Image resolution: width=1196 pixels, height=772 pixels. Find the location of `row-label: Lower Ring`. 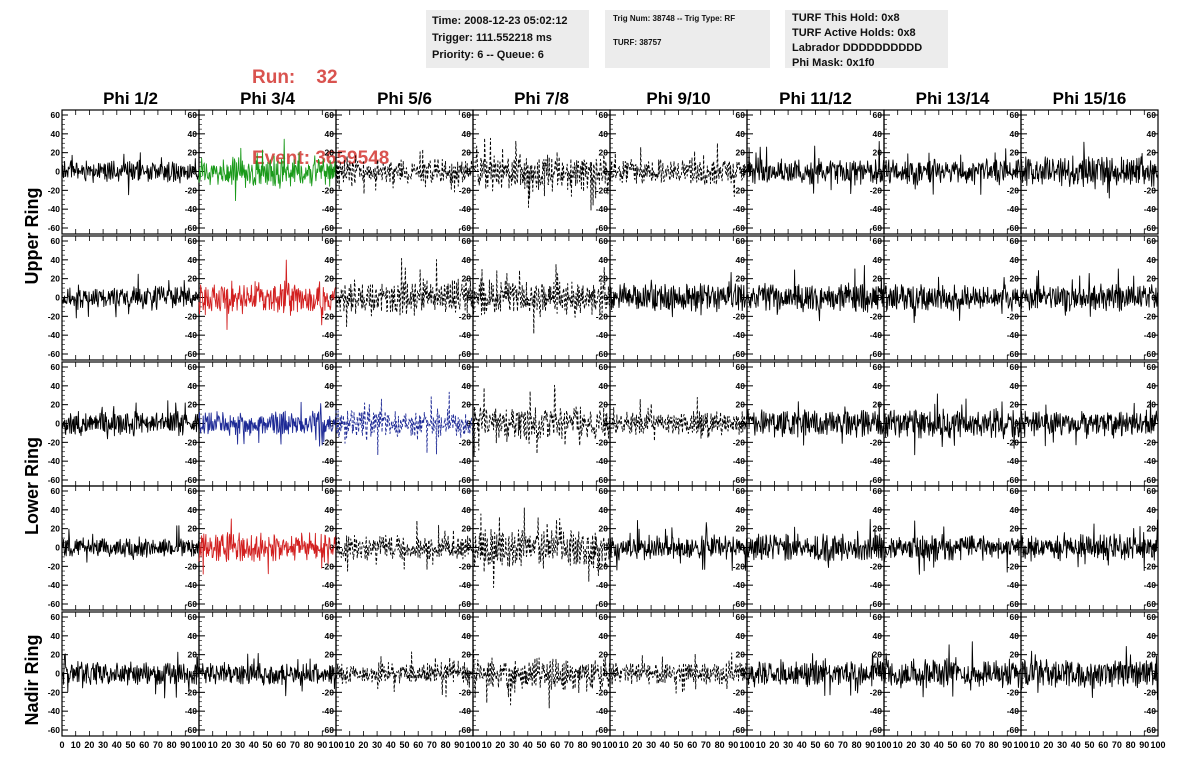

row-label: Lower Ring is located at coordinates (32, 486).